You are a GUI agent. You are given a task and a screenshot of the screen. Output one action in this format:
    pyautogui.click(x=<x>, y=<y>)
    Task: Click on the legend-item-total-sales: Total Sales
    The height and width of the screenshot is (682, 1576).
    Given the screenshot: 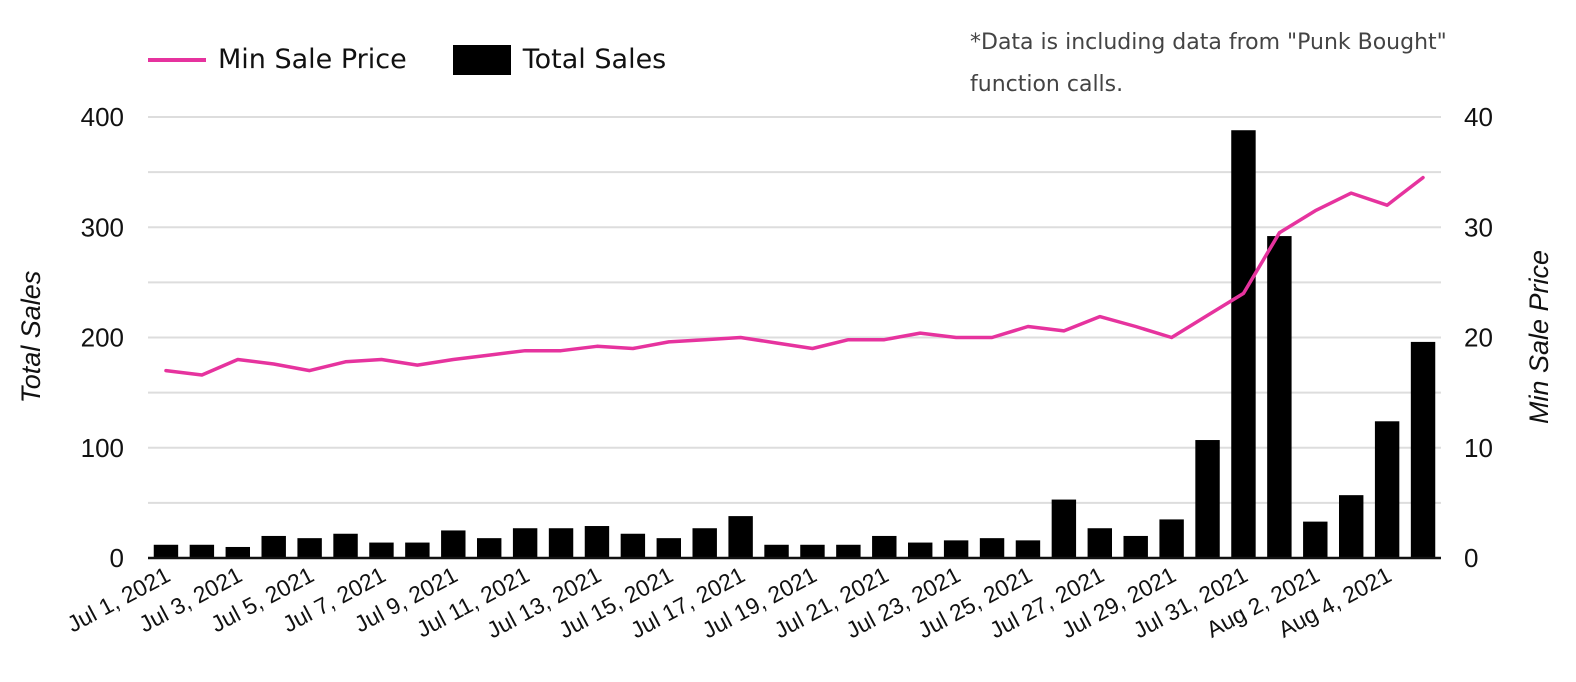 What is the action you would take?
    pyautogui.click(x=559, y=59)
    